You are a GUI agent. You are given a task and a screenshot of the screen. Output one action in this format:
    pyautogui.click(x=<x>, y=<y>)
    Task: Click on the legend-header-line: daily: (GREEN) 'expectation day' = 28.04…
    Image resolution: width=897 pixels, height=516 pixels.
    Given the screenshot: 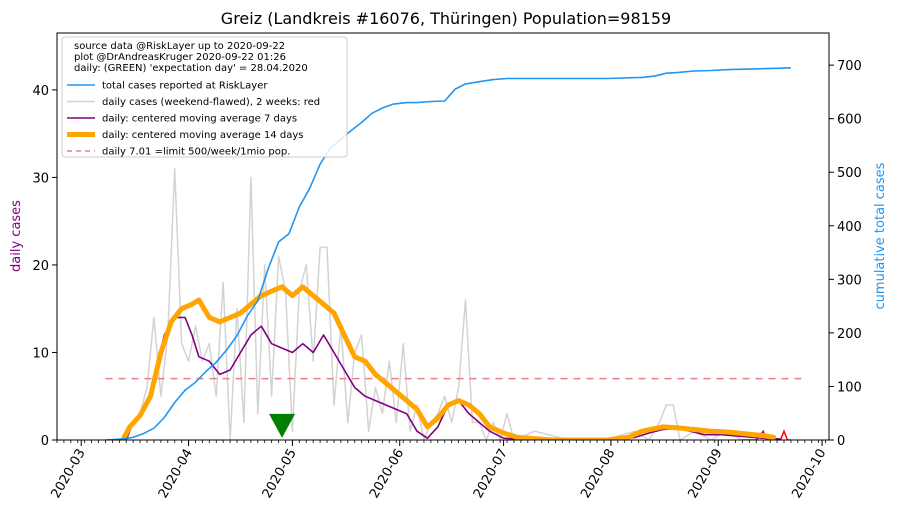 What is the action you would take?
    pyautogui.click(x=191, y=68)
    